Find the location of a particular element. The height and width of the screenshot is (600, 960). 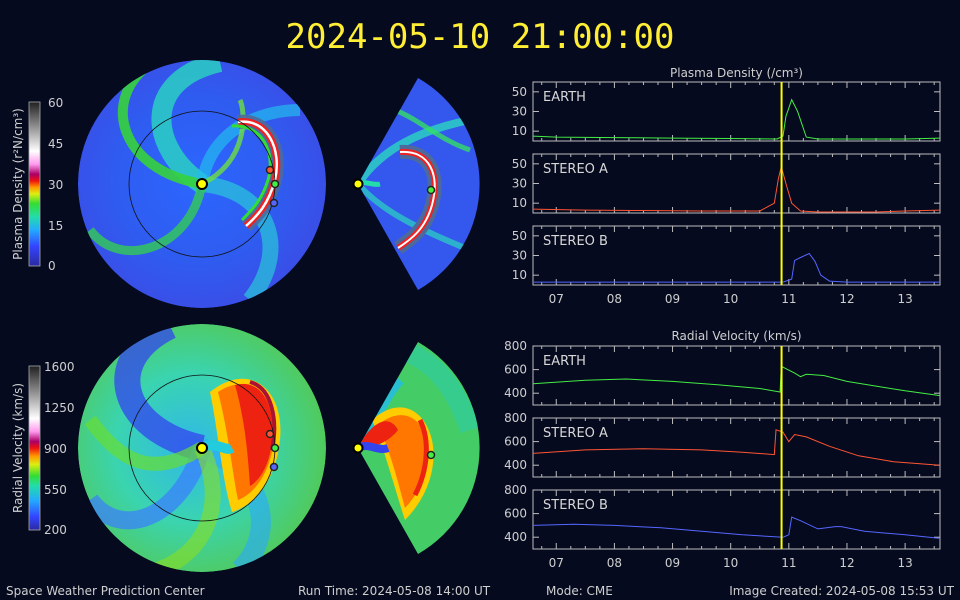

stereo-a-marker-velocity is located at coordinates (270, 434).